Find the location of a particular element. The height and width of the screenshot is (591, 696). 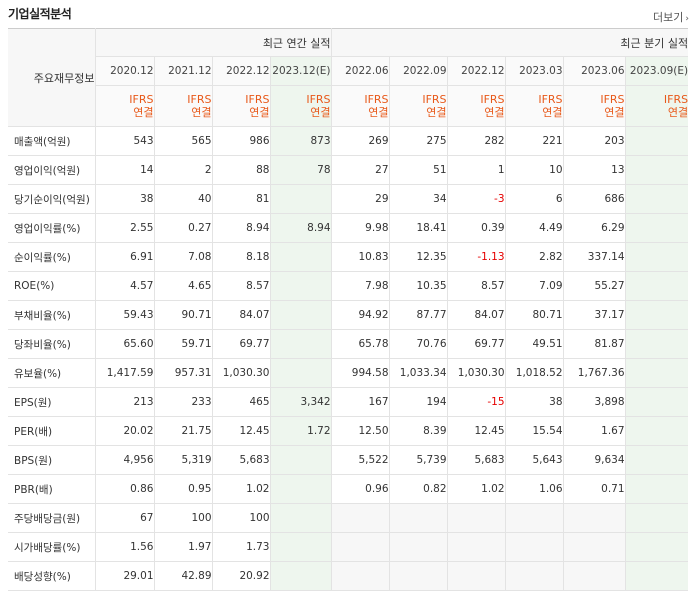

table-cell: 59.71 is located at coordinates (183, 344).